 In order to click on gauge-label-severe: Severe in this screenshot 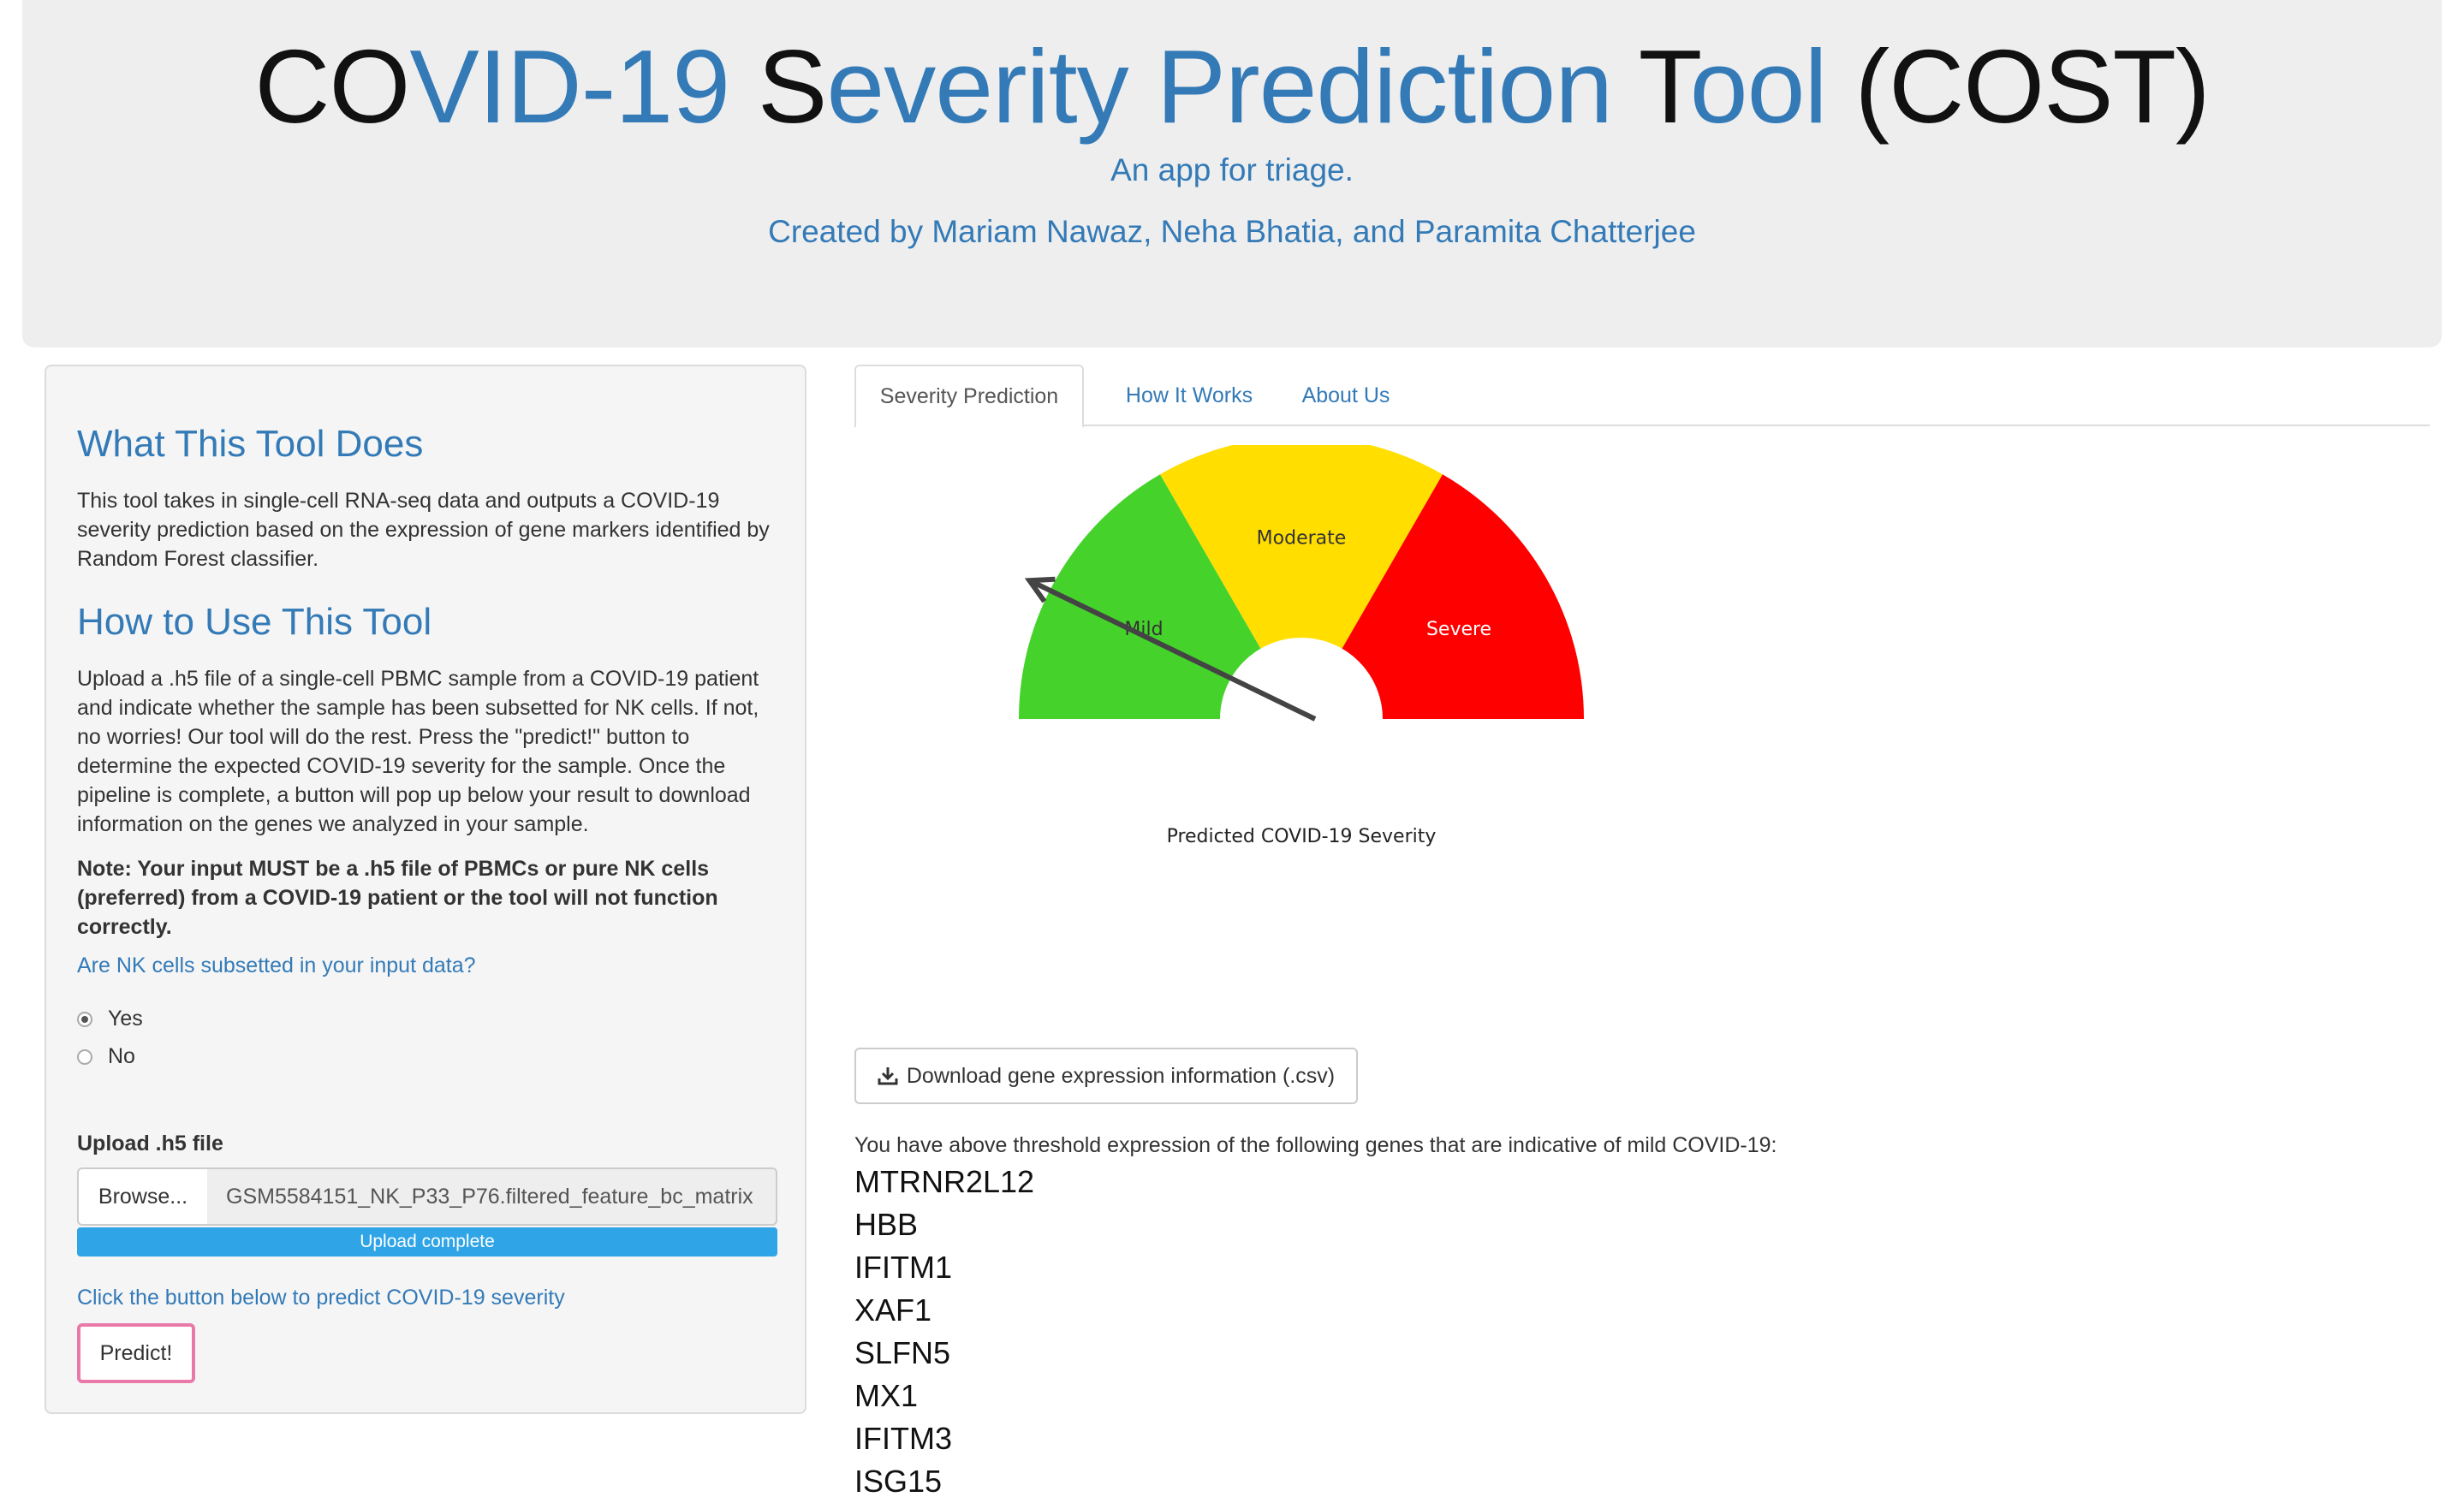, I will do `click(1458, 629)`.